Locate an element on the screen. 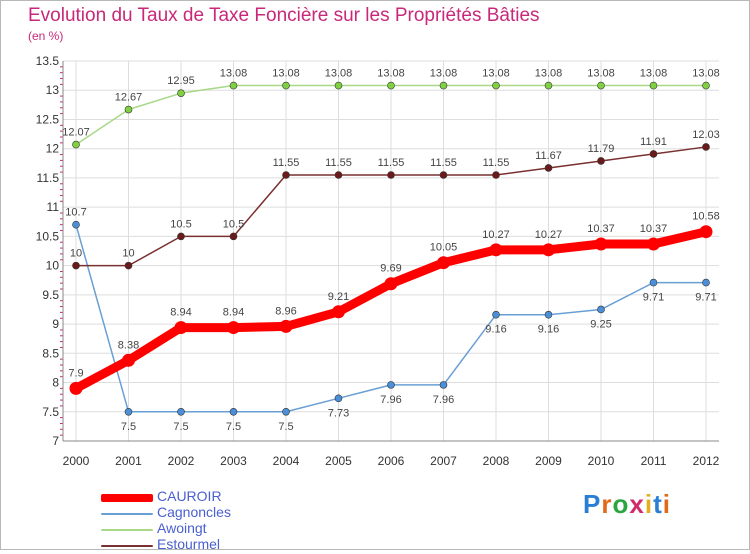  x-tick-label: 2000 is located at coordinates (76, 461).